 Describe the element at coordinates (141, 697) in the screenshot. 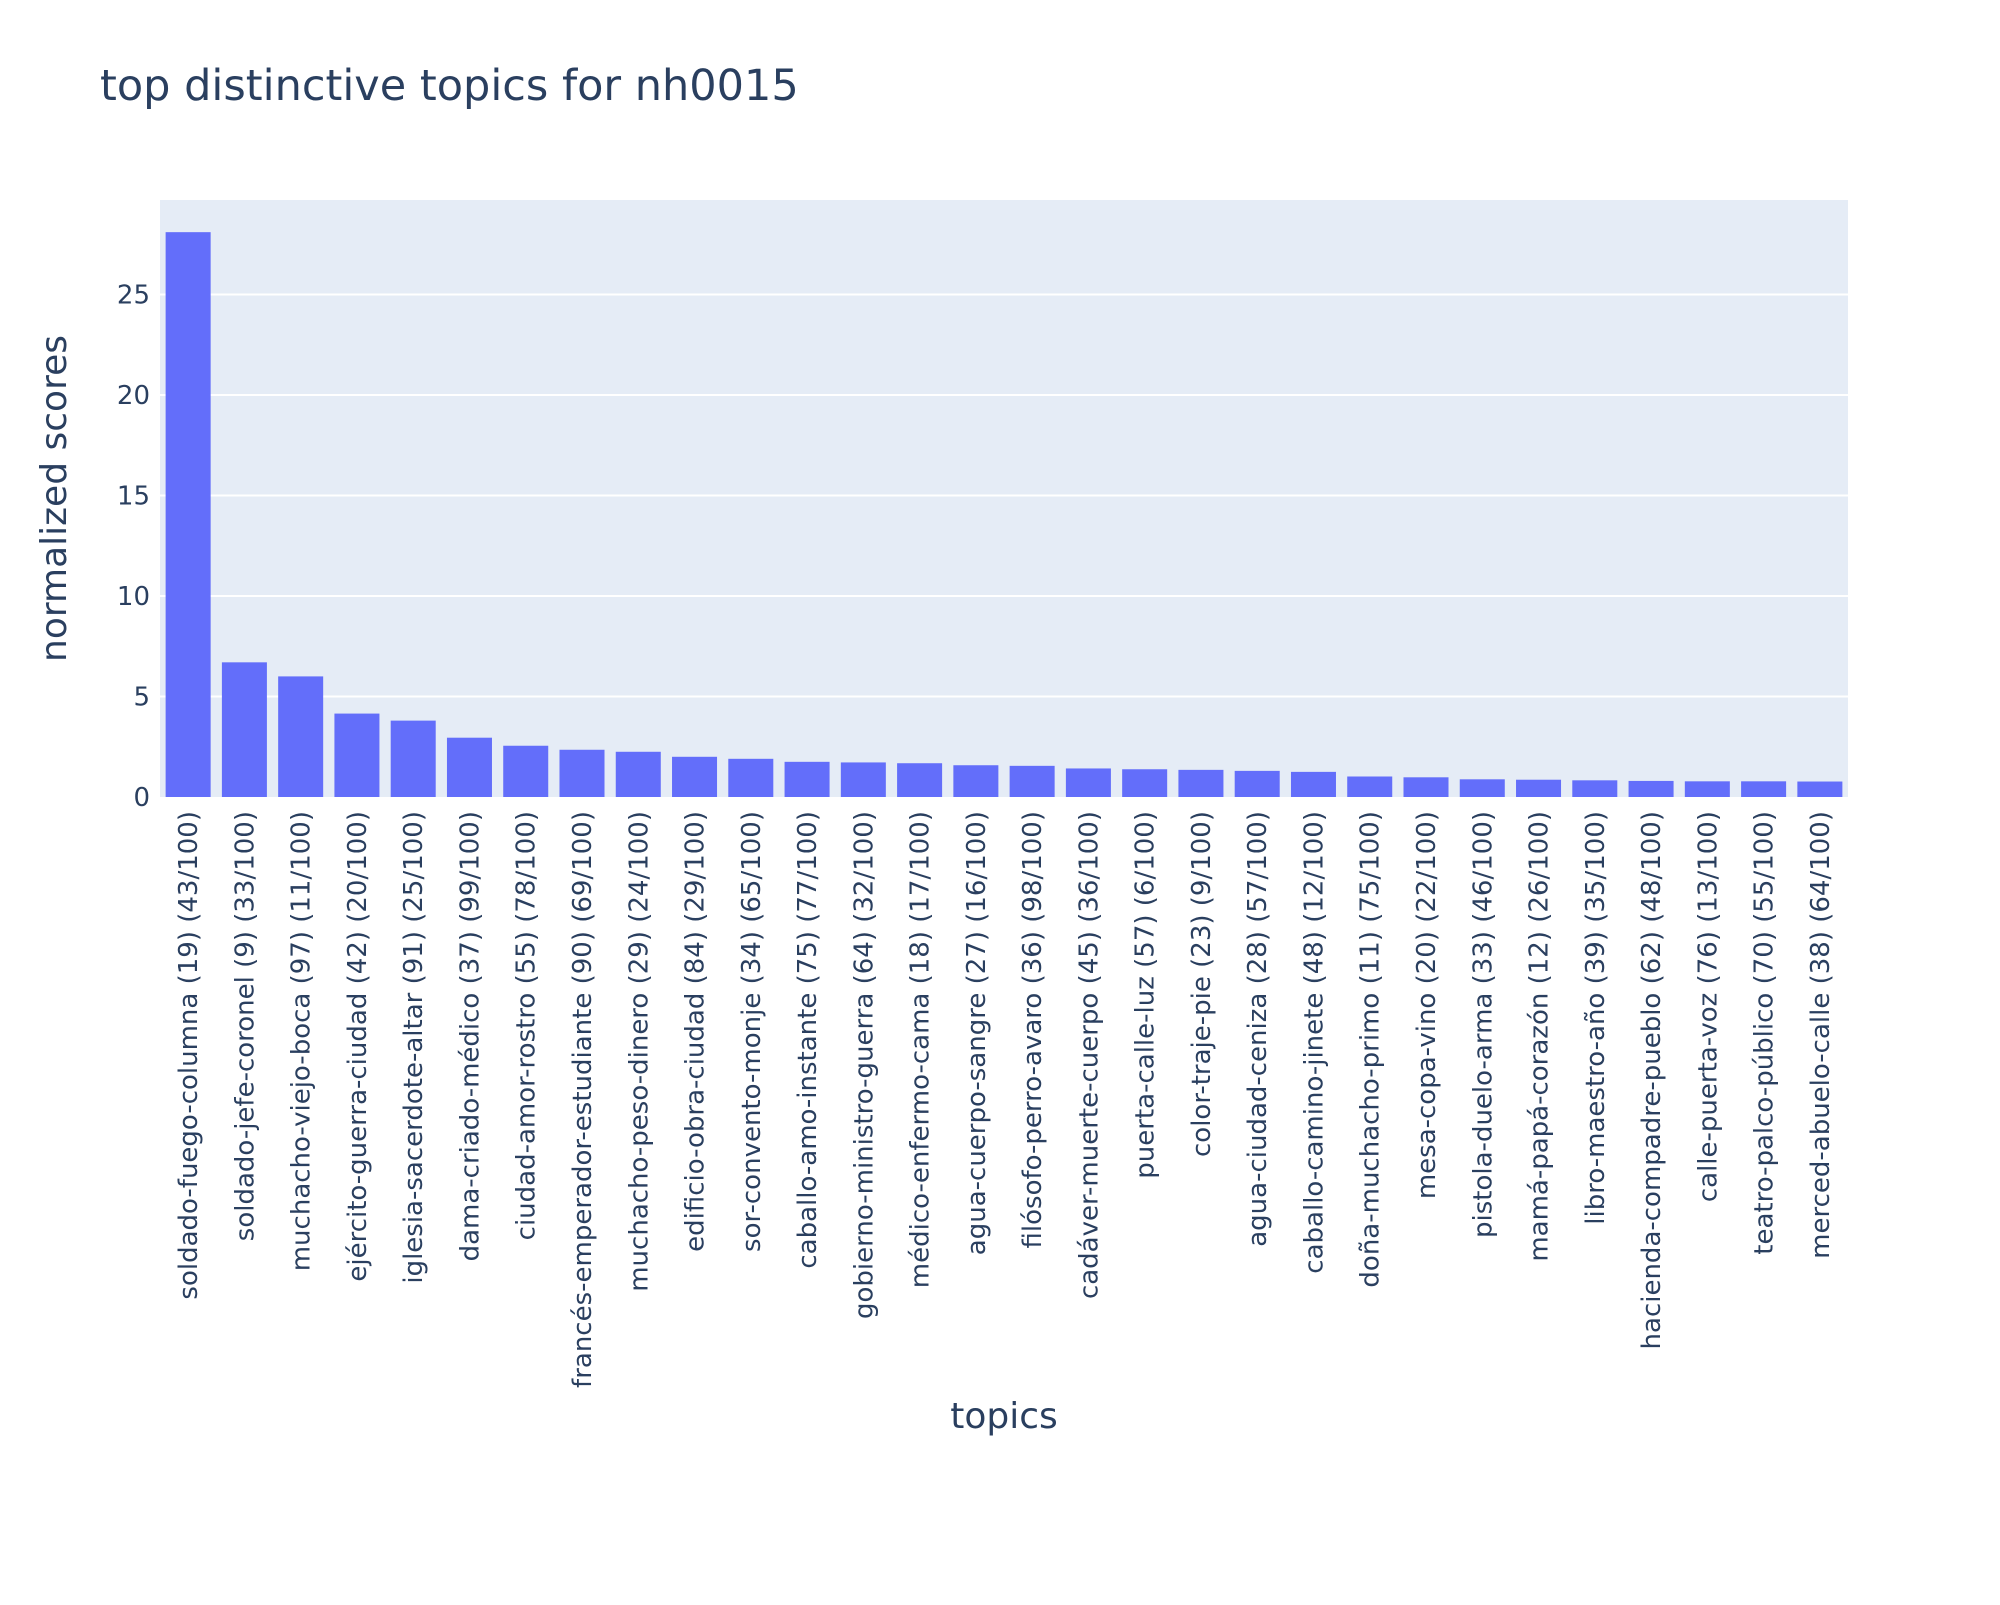

I see `y-tick-label: 5` at that location.